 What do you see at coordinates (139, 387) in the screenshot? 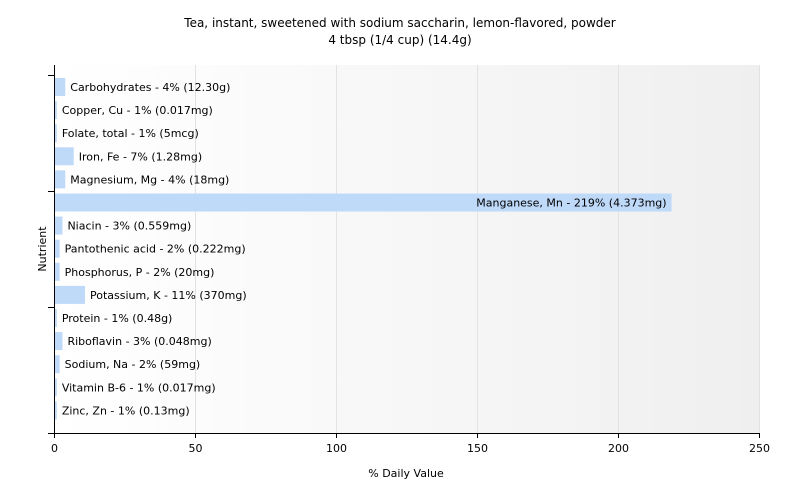
I see `bar-label: Vitamin B-6 - 1% (0.017mg)` at bounding box center [139, 387].